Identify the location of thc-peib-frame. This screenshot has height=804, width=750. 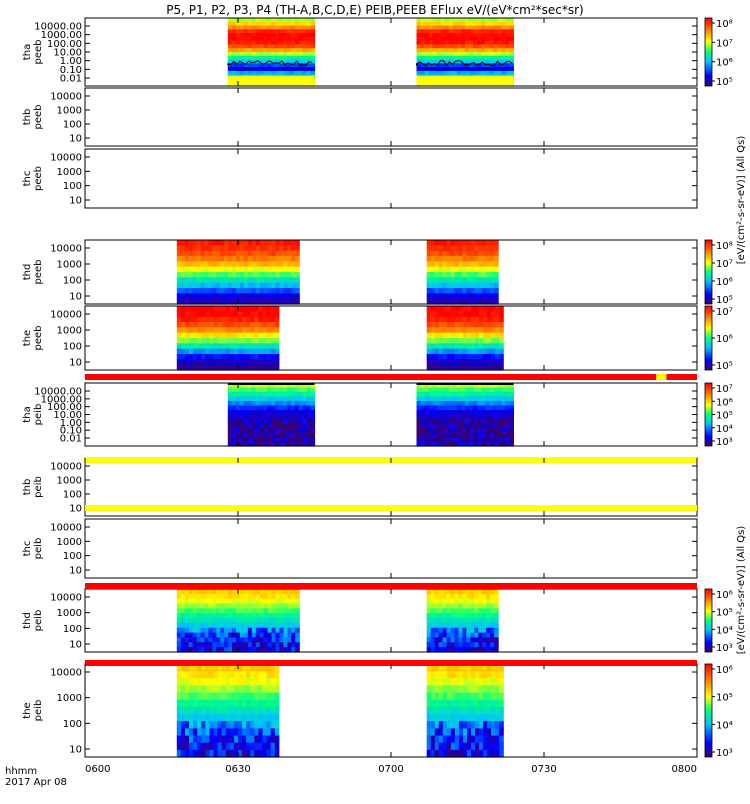
(391, 548).